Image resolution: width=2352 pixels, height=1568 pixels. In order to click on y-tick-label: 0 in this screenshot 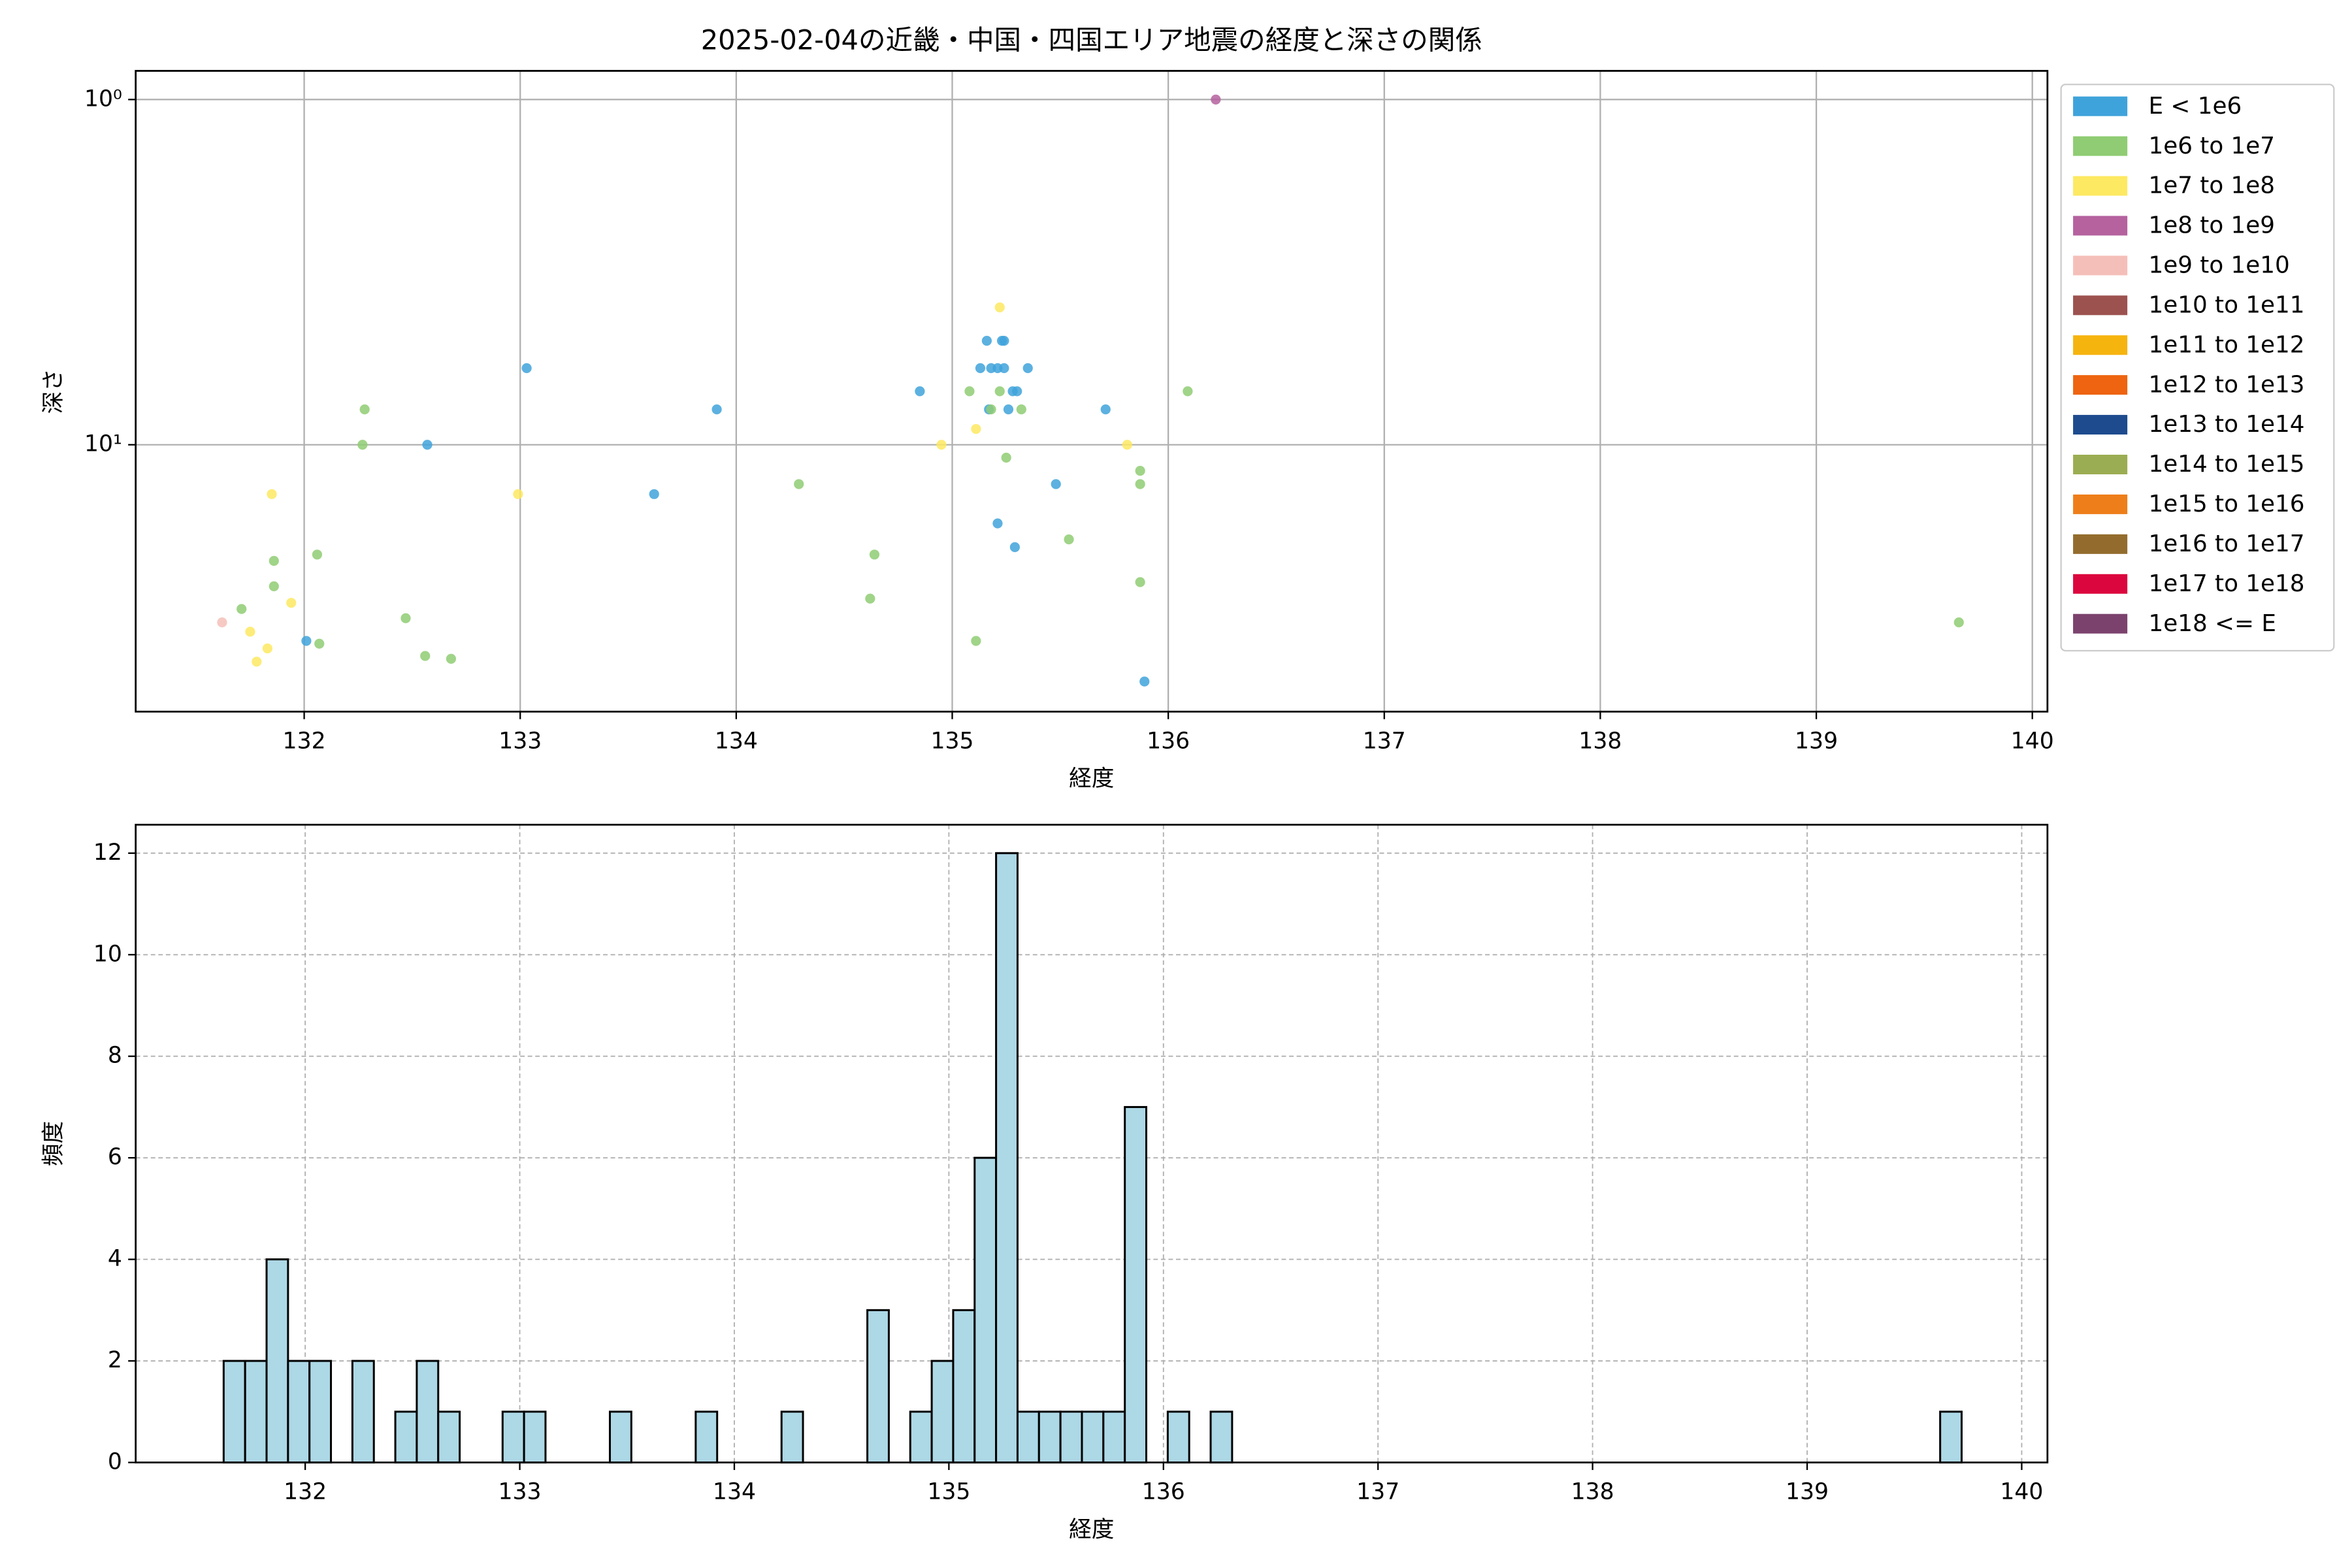, I will do `click(115, 1461)`.